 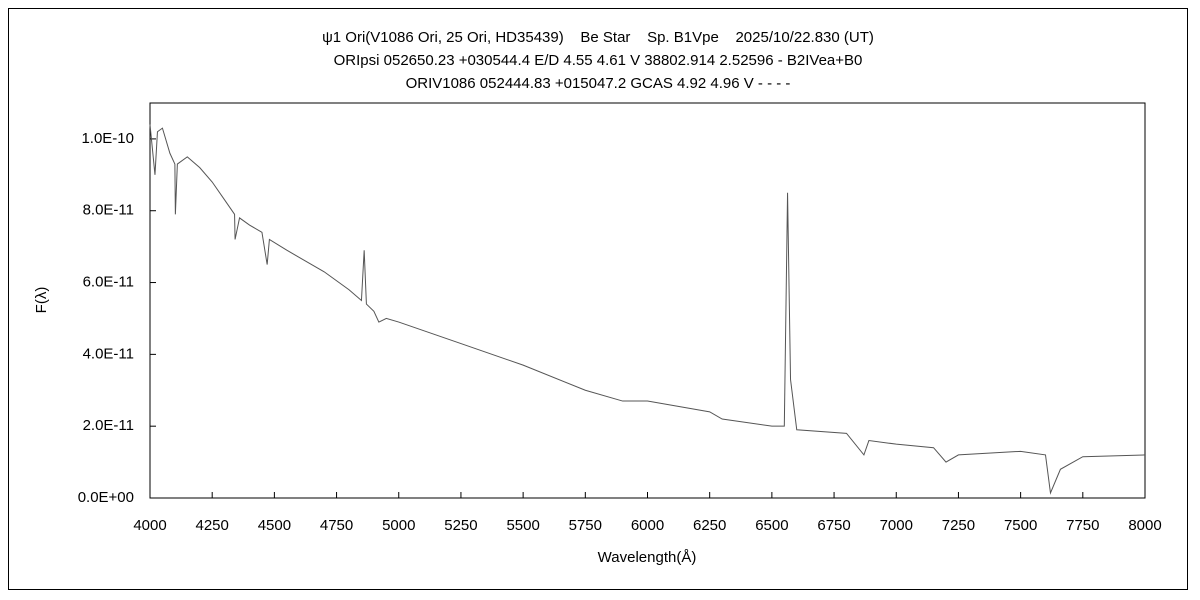 I want to click on x-tick-label: 7000, so click(x=896, y=525).